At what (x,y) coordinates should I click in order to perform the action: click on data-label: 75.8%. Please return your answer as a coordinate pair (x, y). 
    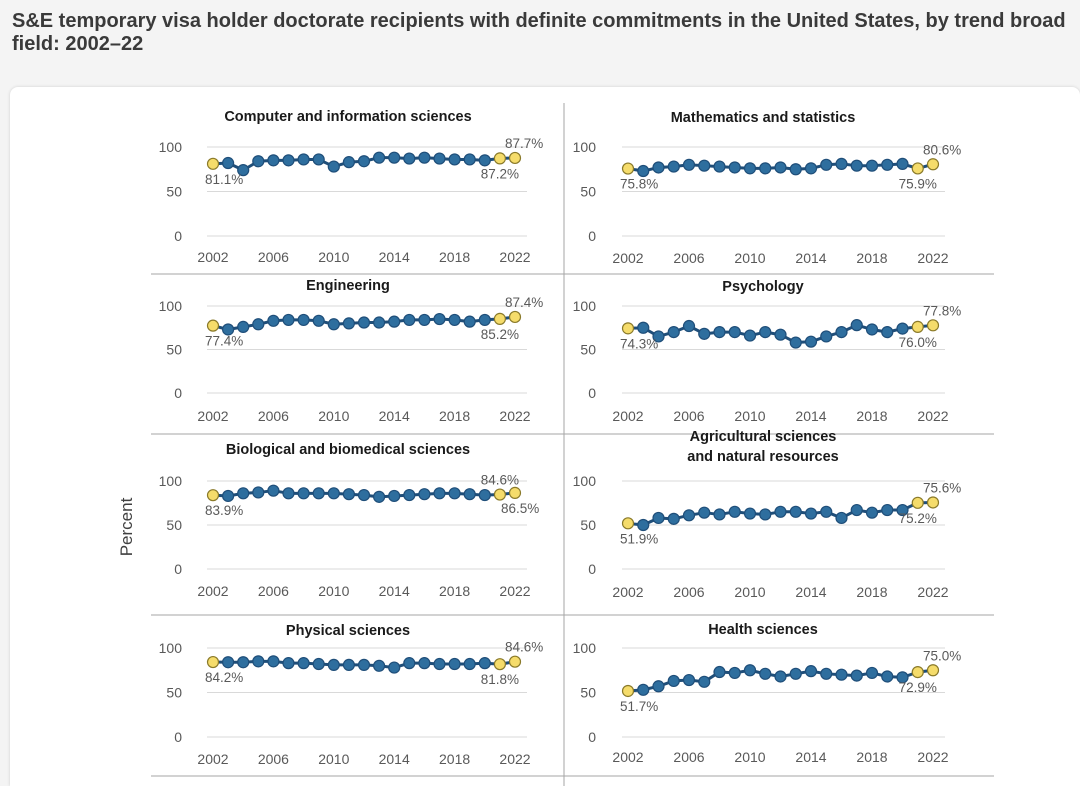
    Looking at the image, I should click on (639, 184).